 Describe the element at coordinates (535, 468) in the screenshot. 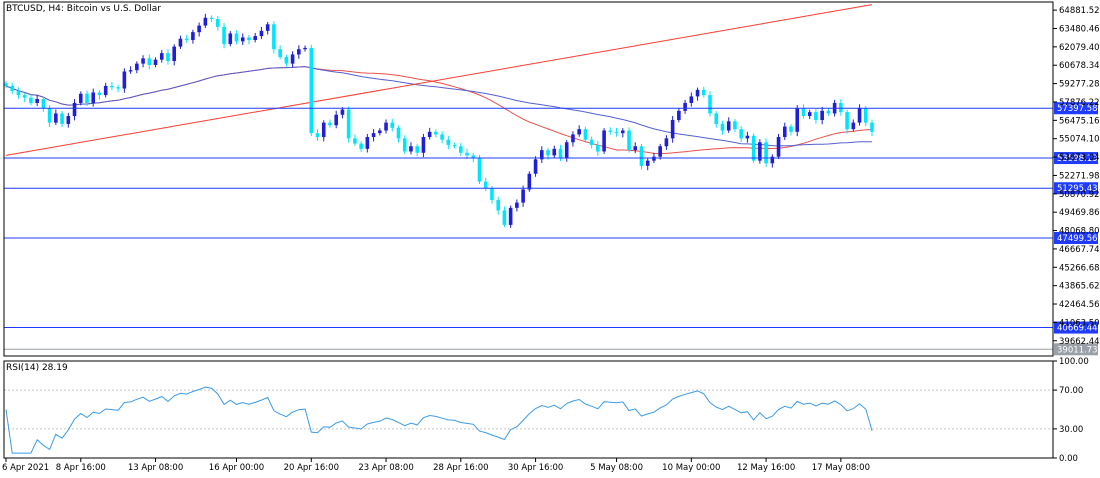

I see `time-tick-label: 30 Apr 16:00` at that location.